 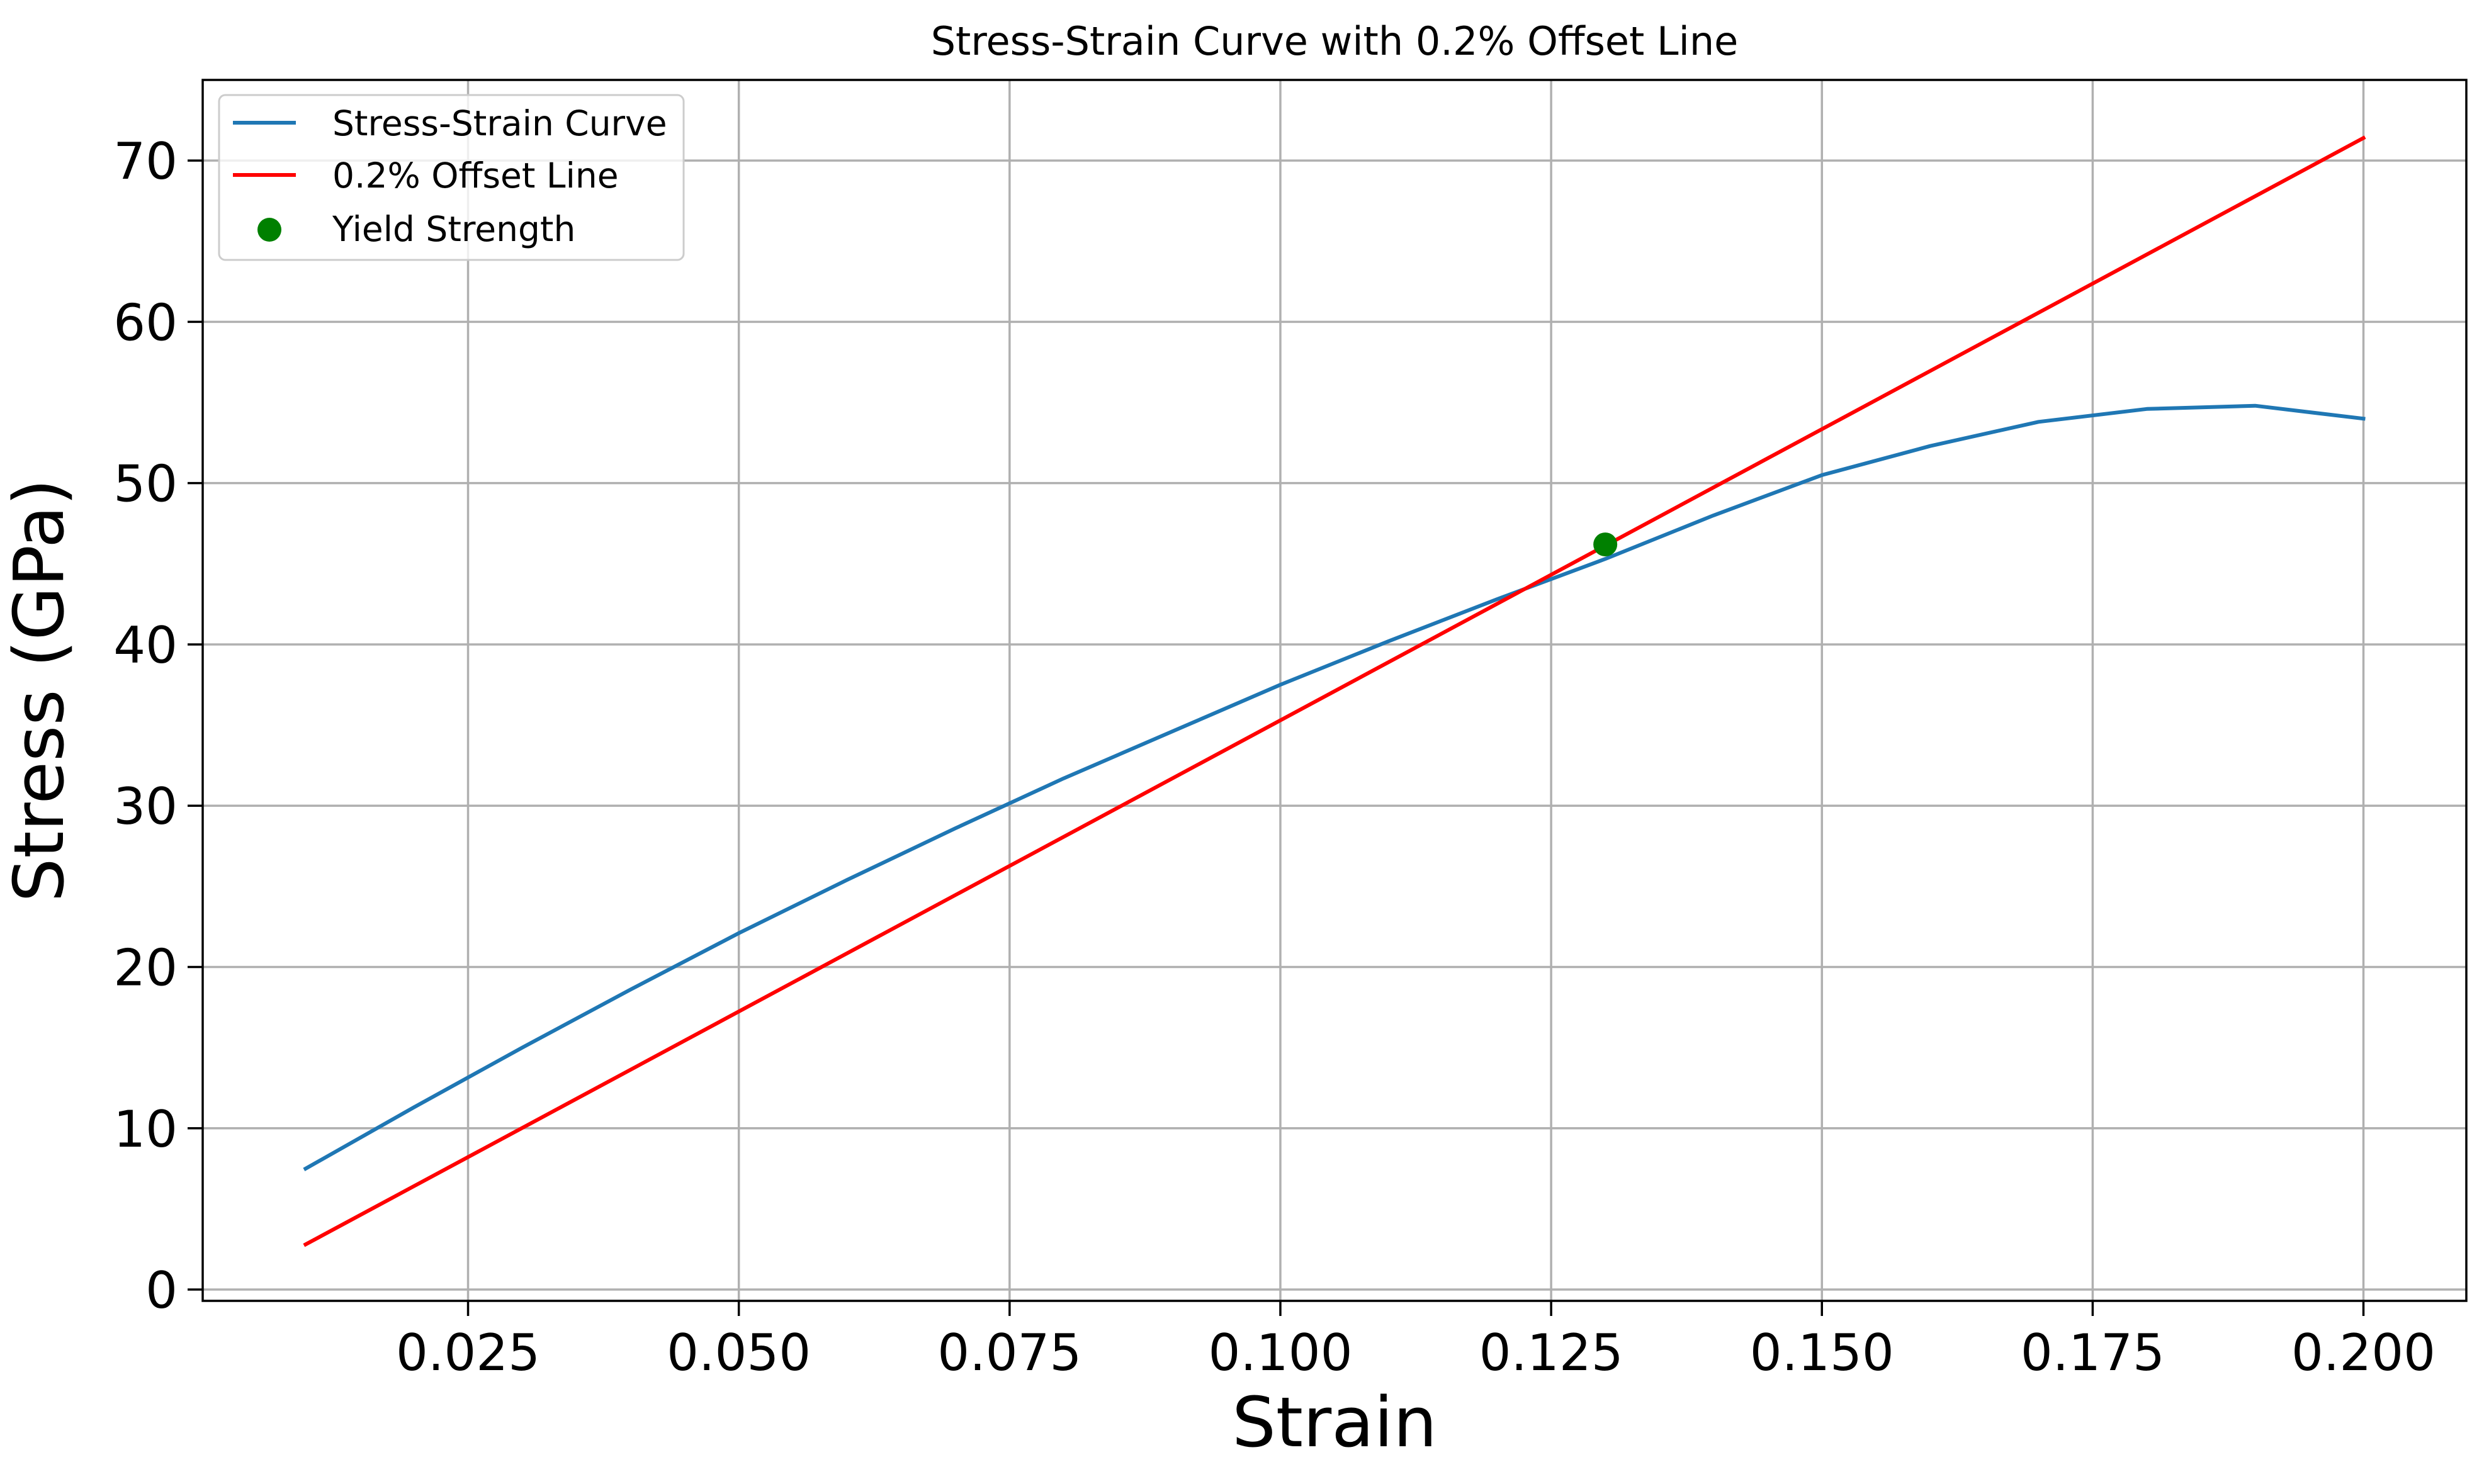 I want to click on y-axis-ticks: 0 10 20 30 40 50 60 70, so click(x=158, y=726).